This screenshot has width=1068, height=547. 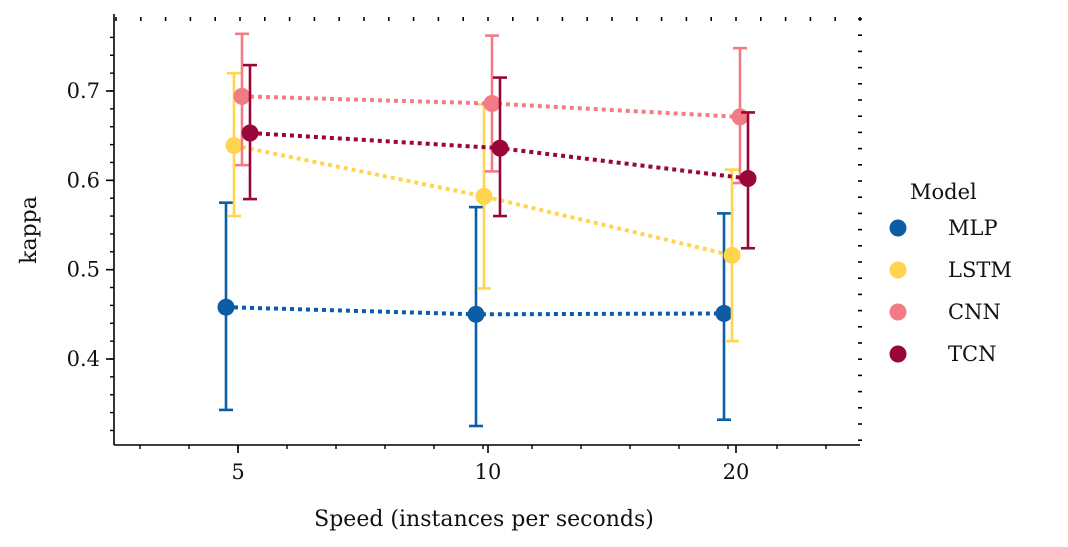 What do you see at coordinates (898, 354) in the screenshot?
I see `legend-marker-tcn` at bounding box center [898, 354].